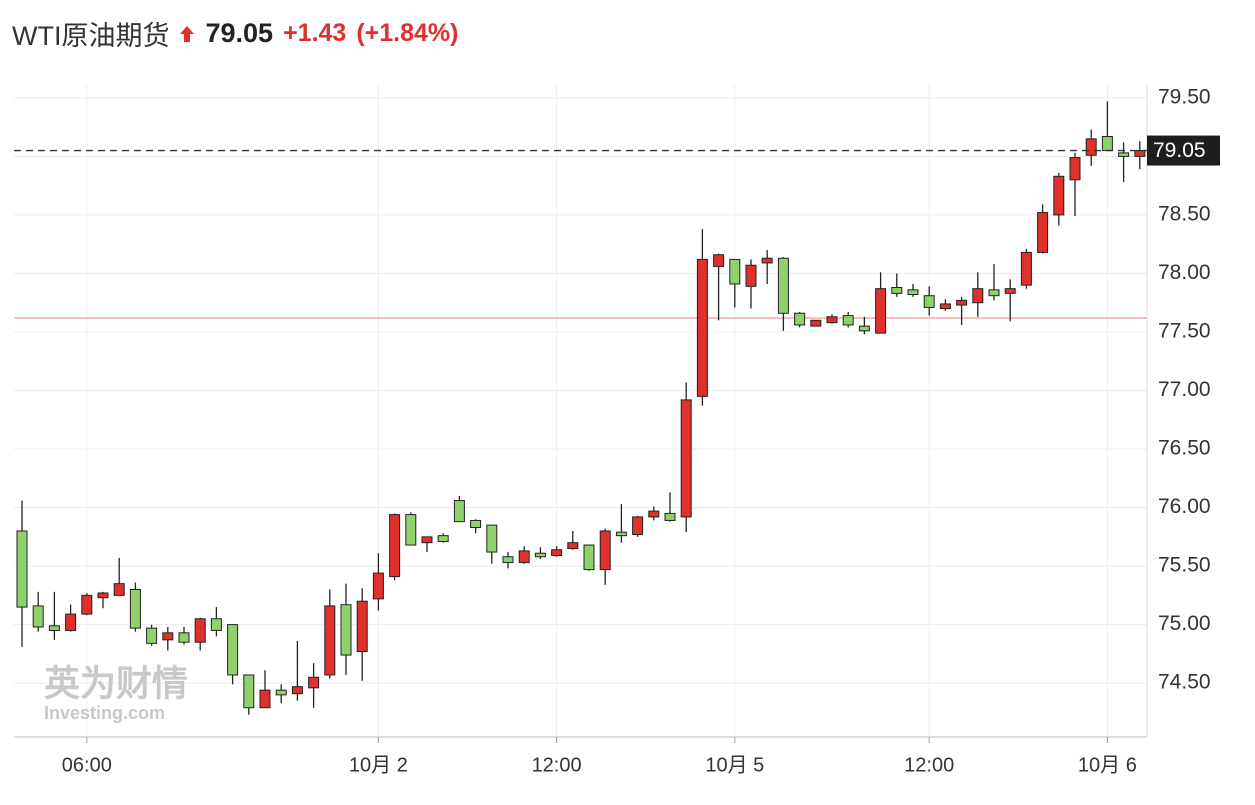  Describe the element at coordinates (187, 33) in the screenshot. I see `up-arrow` at that location.